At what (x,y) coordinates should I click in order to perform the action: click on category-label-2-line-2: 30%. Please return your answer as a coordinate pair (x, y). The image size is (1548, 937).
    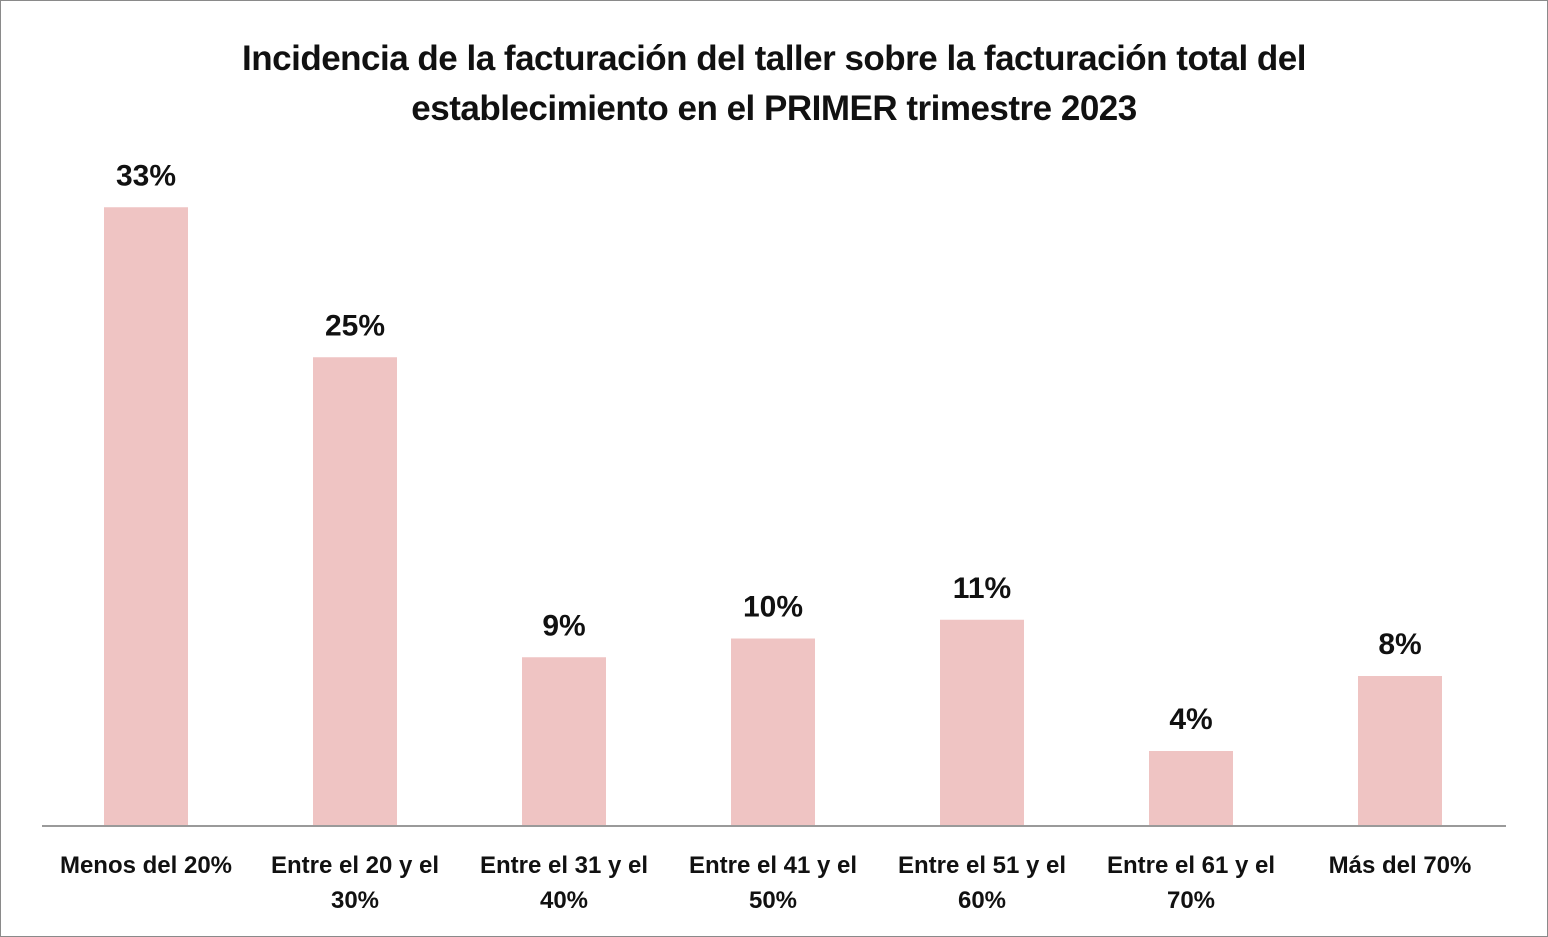
    Looking at the image, I should click on (355, 900).